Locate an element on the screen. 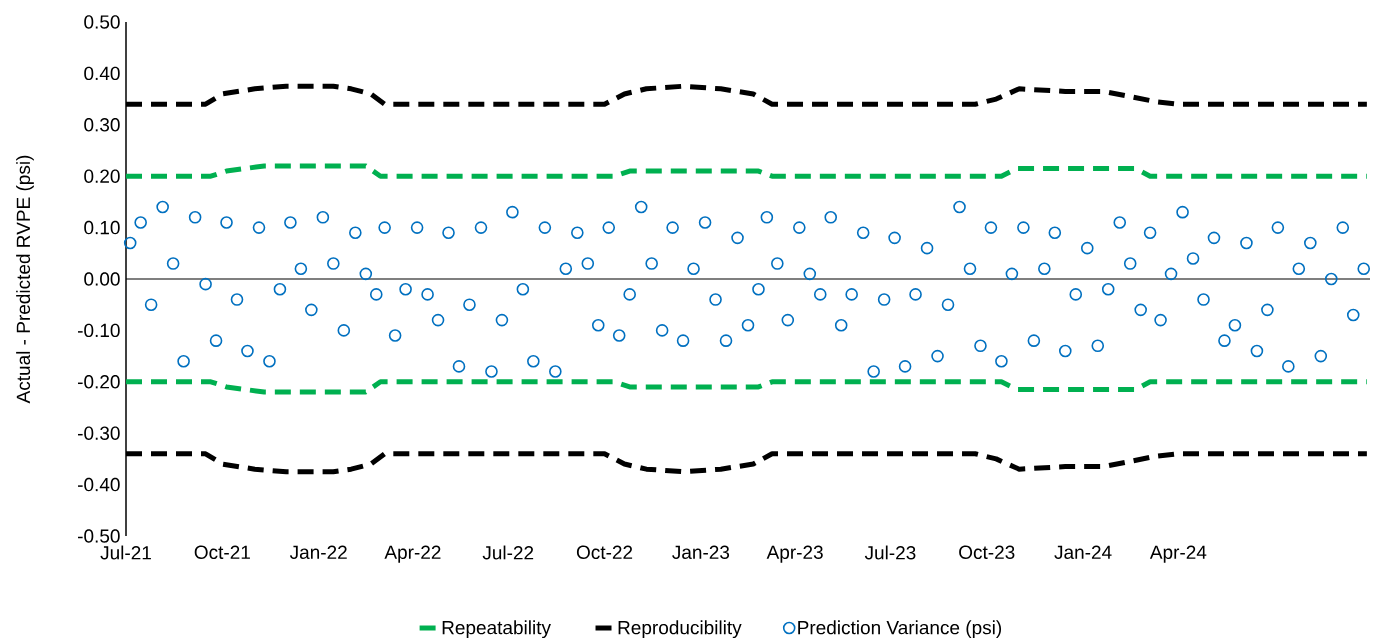 The height and width of the screenshot is (643, 1376). x-tick-label: Apr-23 is located at coordinates (794, 554).